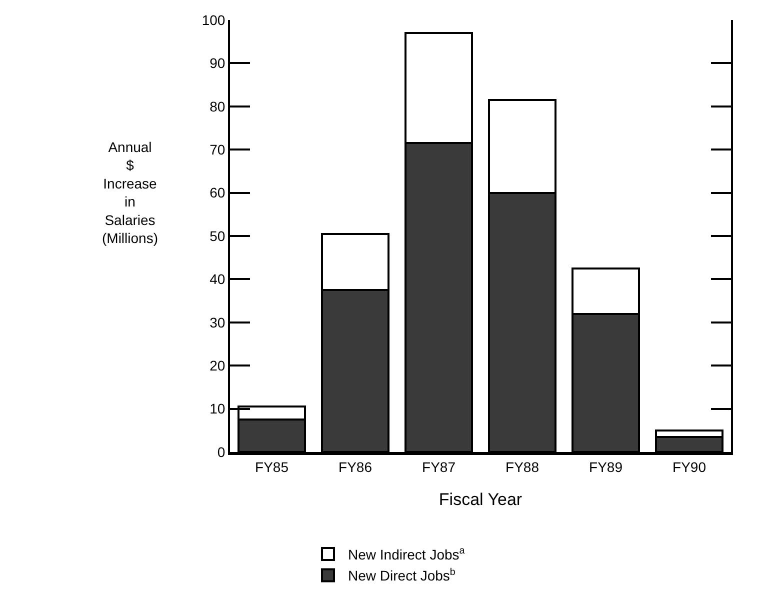 This screenshot has width=781, height=604. I want to click on y-tick-label: 30, so click(218, 322).